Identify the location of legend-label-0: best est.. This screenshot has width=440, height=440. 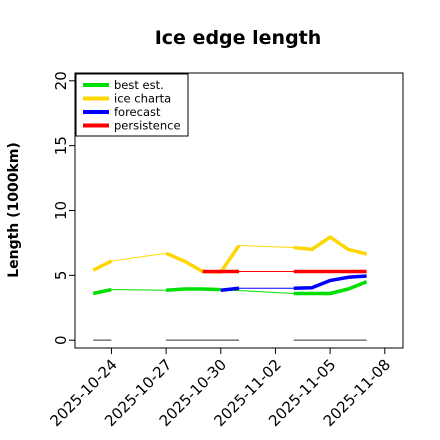
(139, 85).